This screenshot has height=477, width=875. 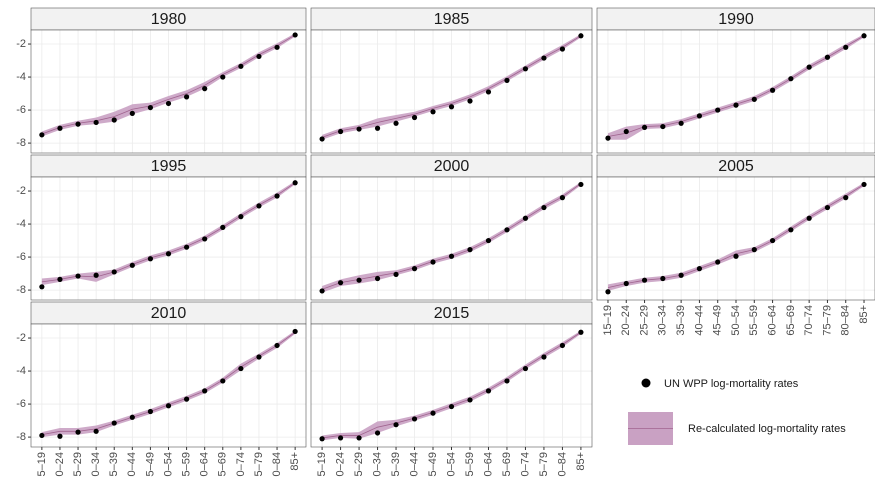 I want to click on x-tick-label: 80–84, so click(x=846, y=320).